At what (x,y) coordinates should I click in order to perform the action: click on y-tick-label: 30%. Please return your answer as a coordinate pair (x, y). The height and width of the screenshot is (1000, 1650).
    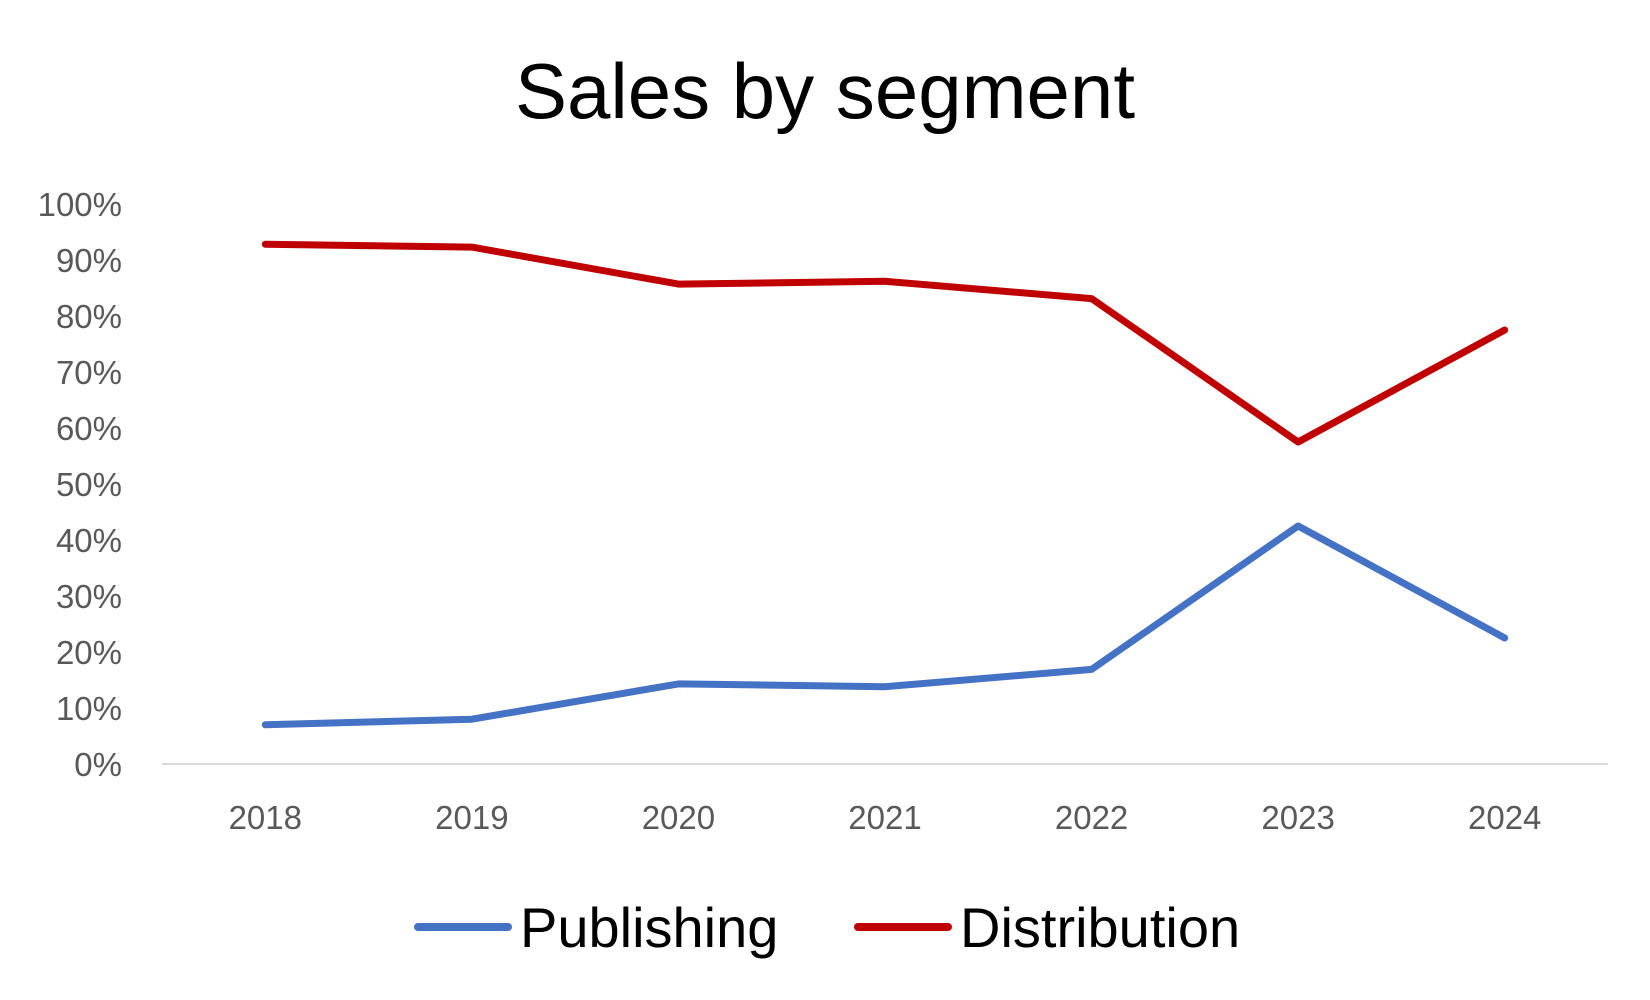
    Looking at the image, I should click on (89, 596).